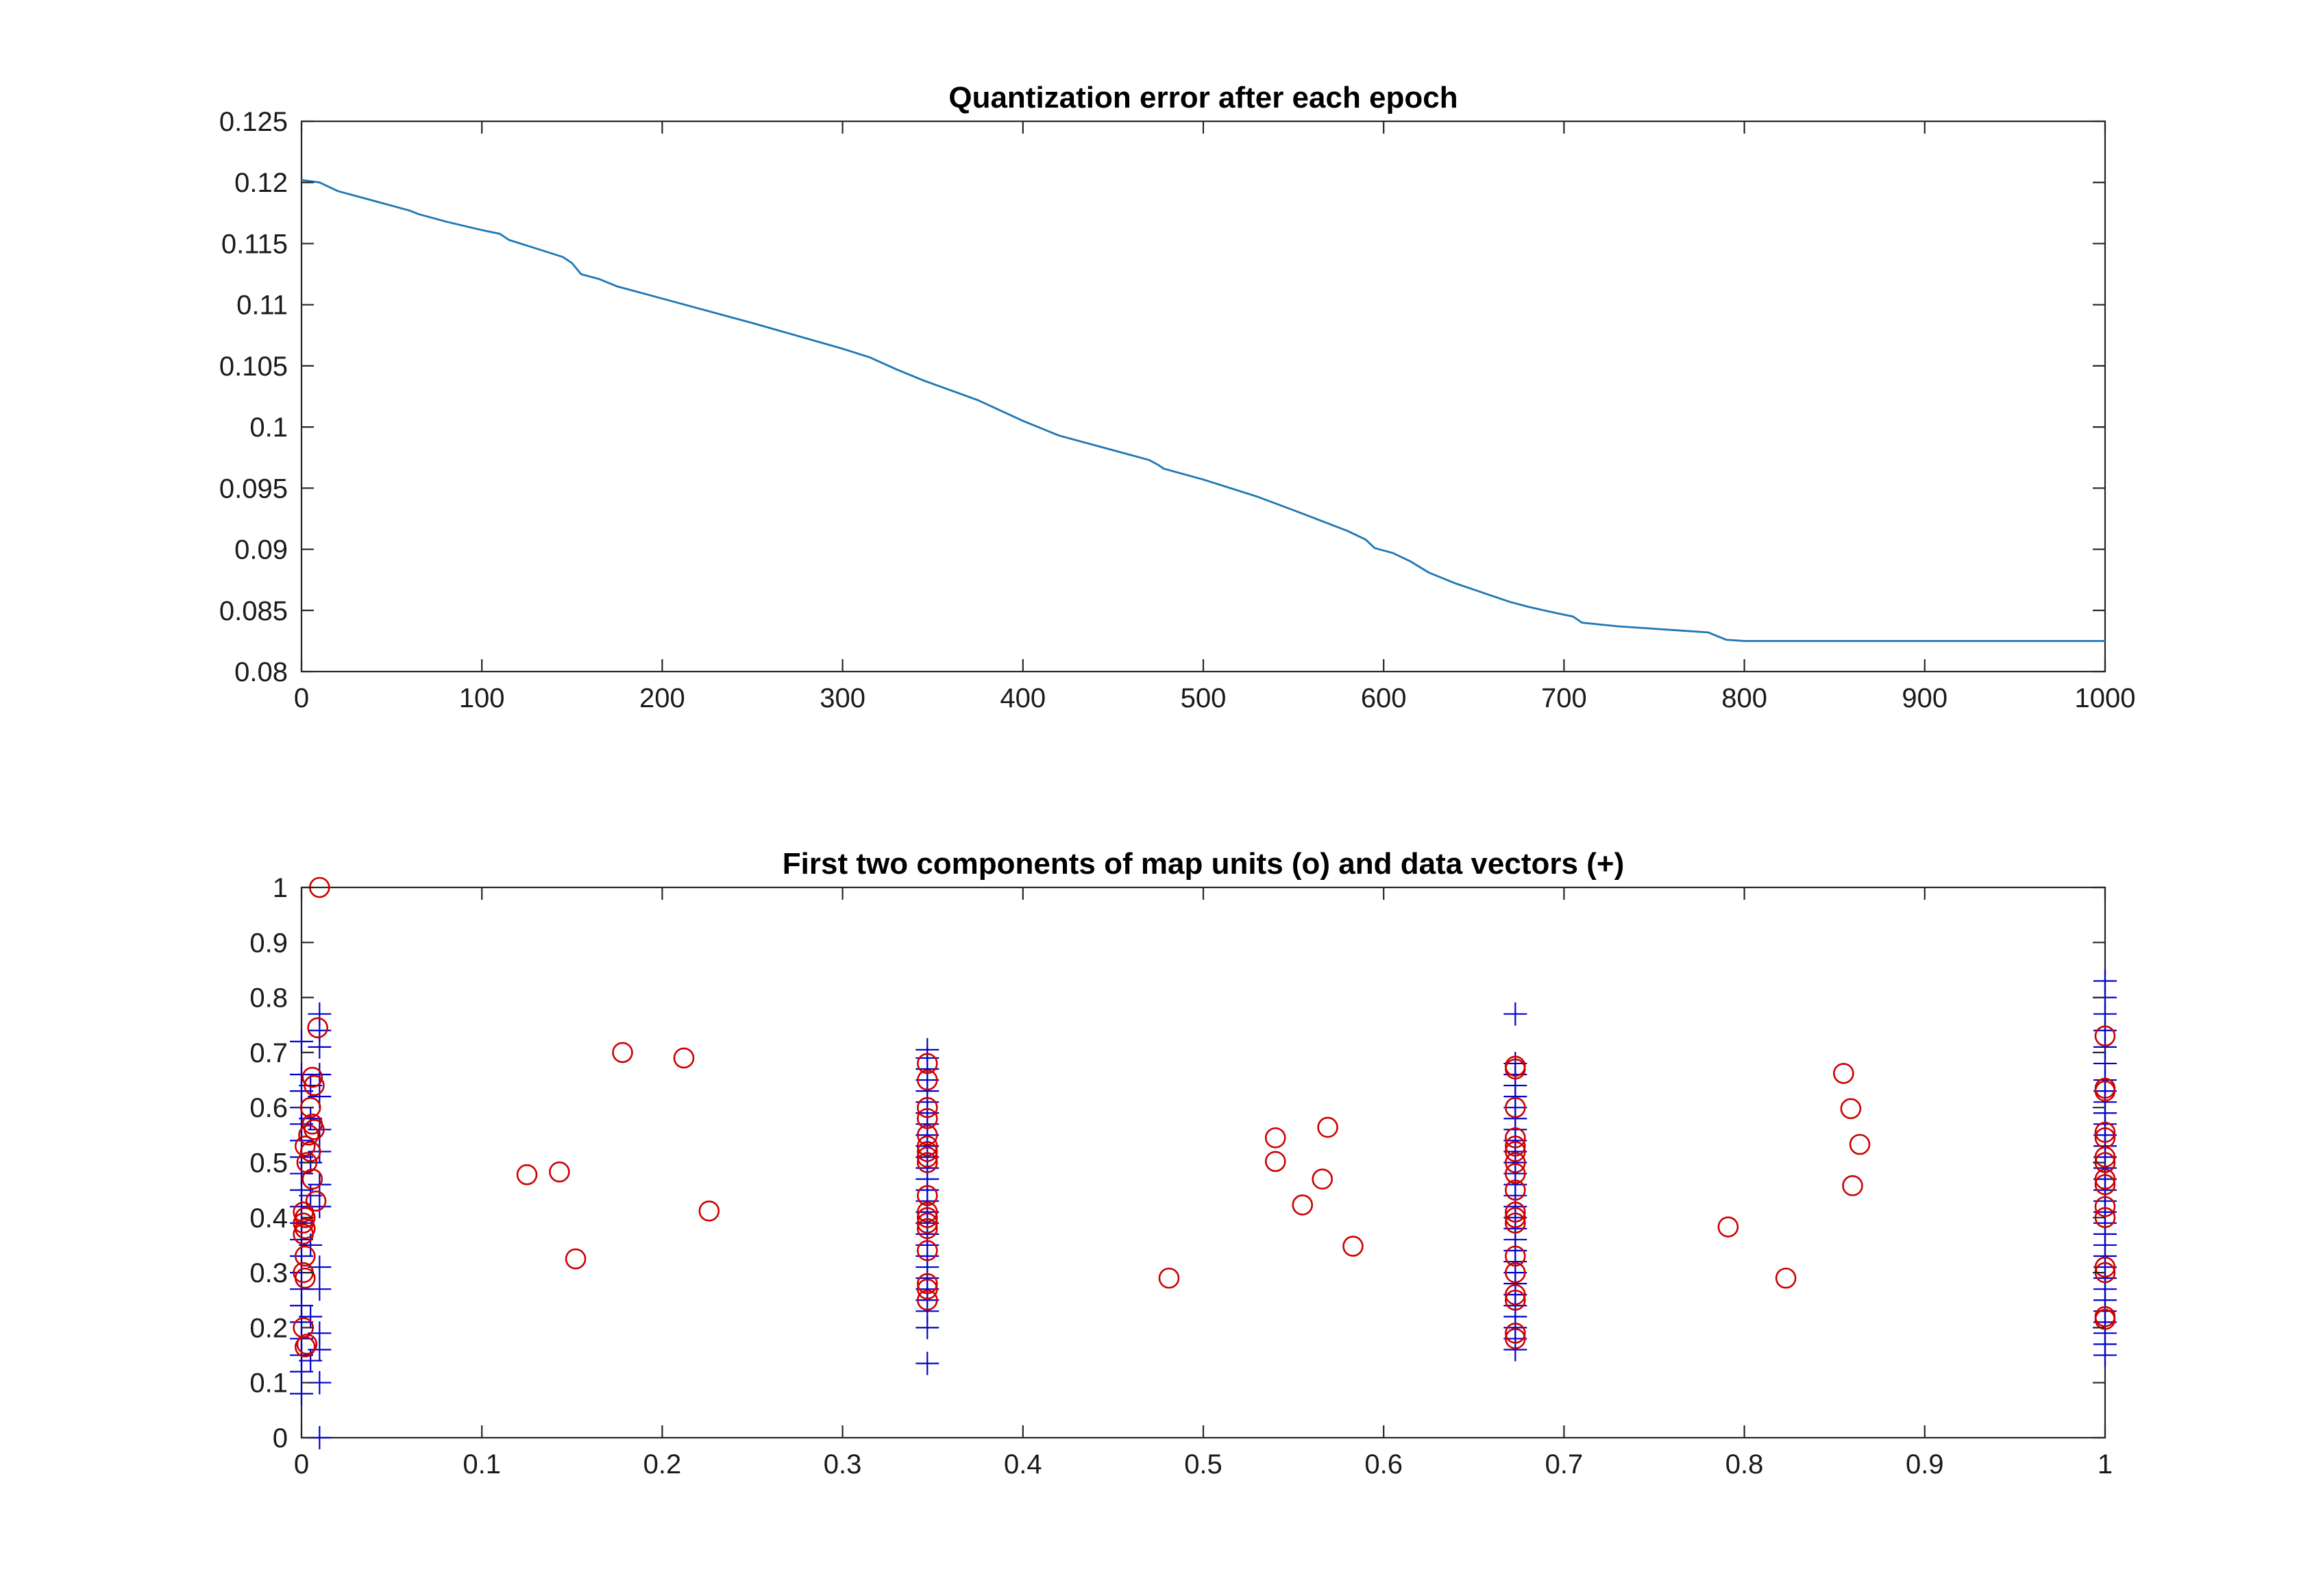 The width and height of the screenshot is (2299, 1596). I want to click on y-tick-label: 0, so click(280, 1438).